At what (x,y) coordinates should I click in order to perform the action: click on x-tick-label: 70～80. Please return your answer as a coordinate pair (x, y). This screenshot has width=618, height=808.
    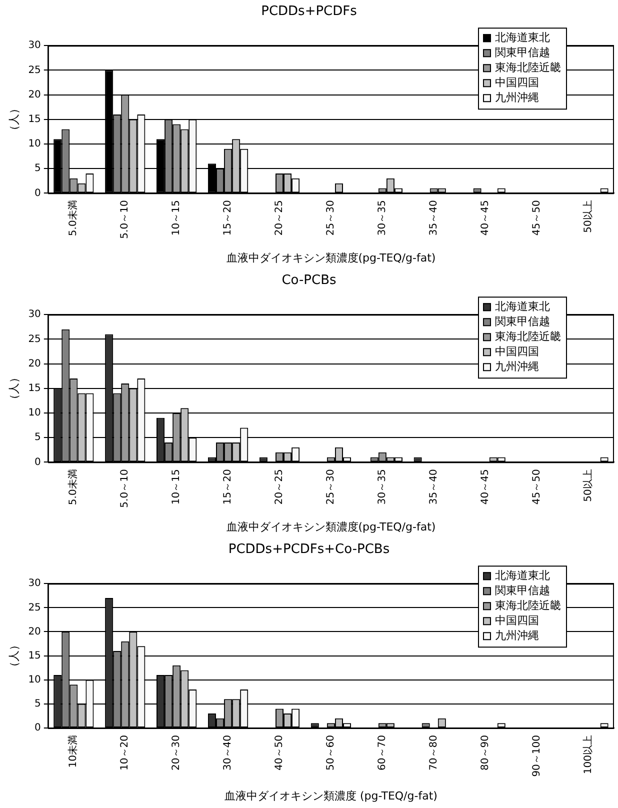
    Looking at the image, I should click on (434, 752).